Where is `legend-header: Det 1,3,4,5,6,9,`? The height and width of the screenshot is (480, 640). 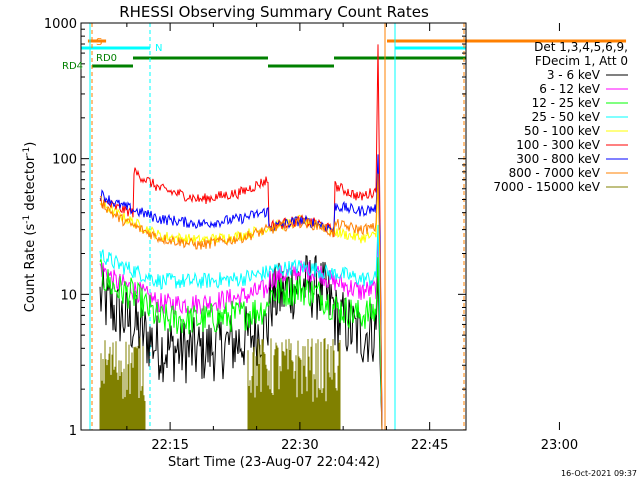
legend-header: Det 1,3,4,5,6,9, is located at coordinates (581, 47).